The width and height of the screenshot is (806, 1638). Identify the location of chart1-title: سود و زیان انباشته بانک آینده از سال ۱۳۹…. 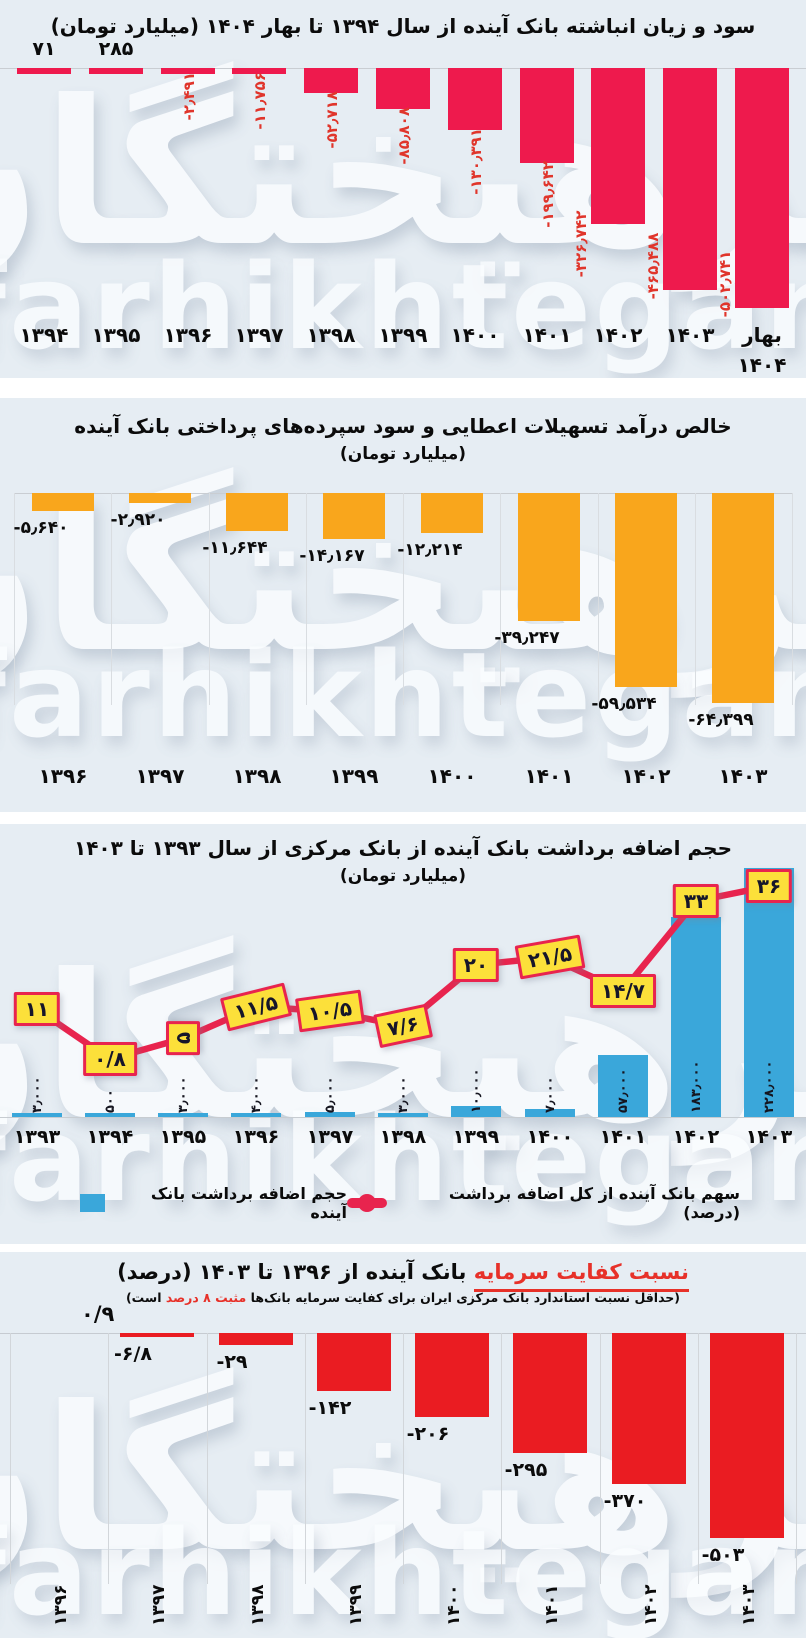
(403, 26).